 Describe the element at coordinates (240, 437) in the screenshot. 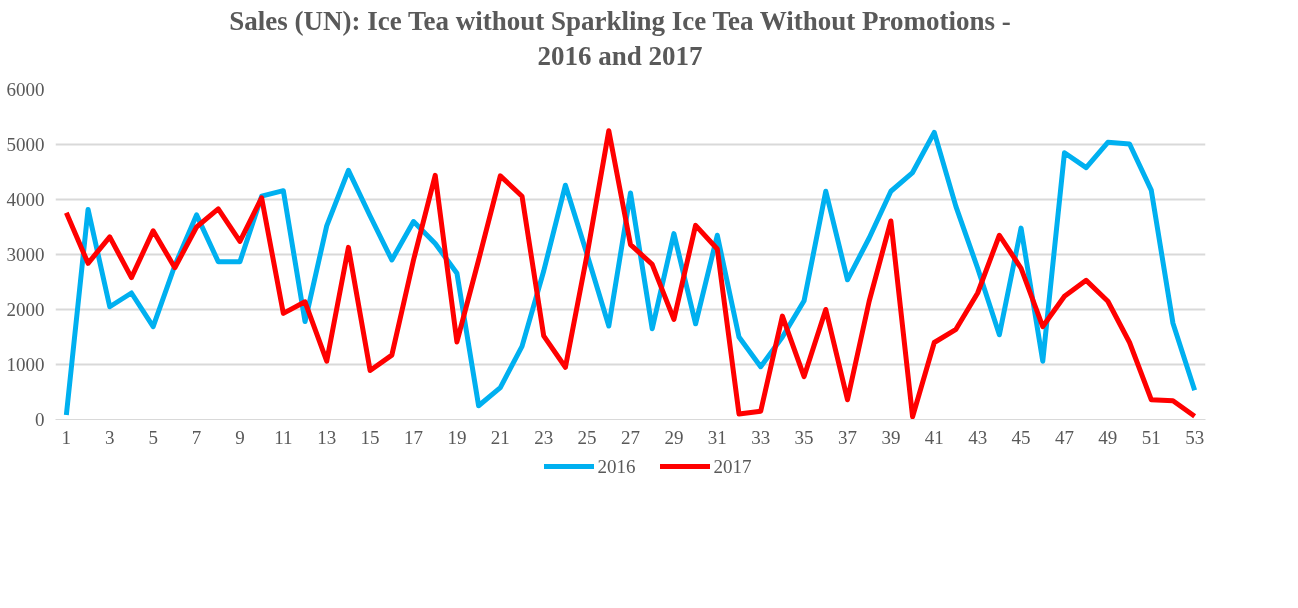

I see `x-tick-label: 9` at that location.